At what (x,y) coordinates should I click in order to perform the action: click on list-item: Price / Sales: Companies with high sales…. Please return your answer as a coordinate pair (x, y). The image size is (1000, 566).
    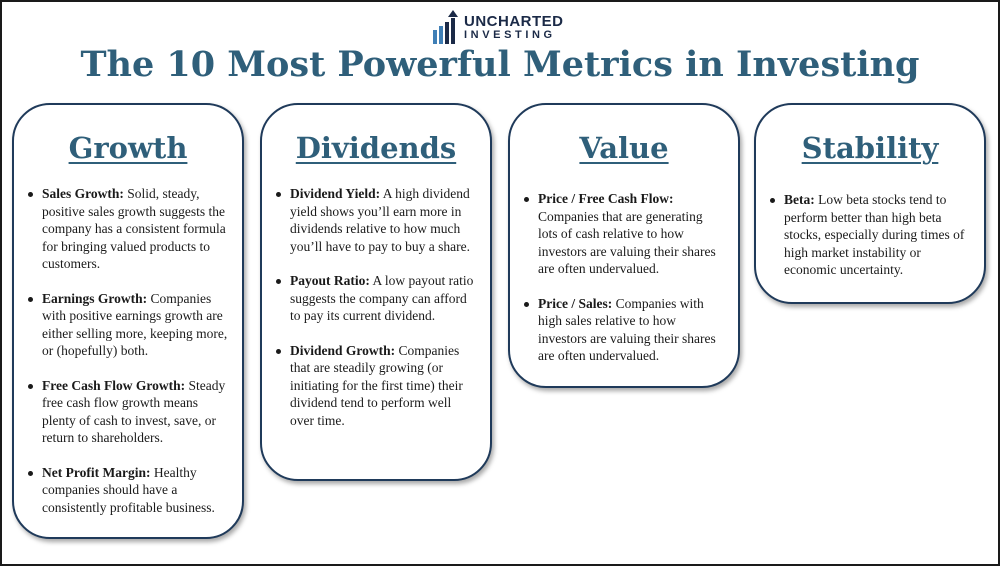
    Looking at the image, I should click on (624, 330).